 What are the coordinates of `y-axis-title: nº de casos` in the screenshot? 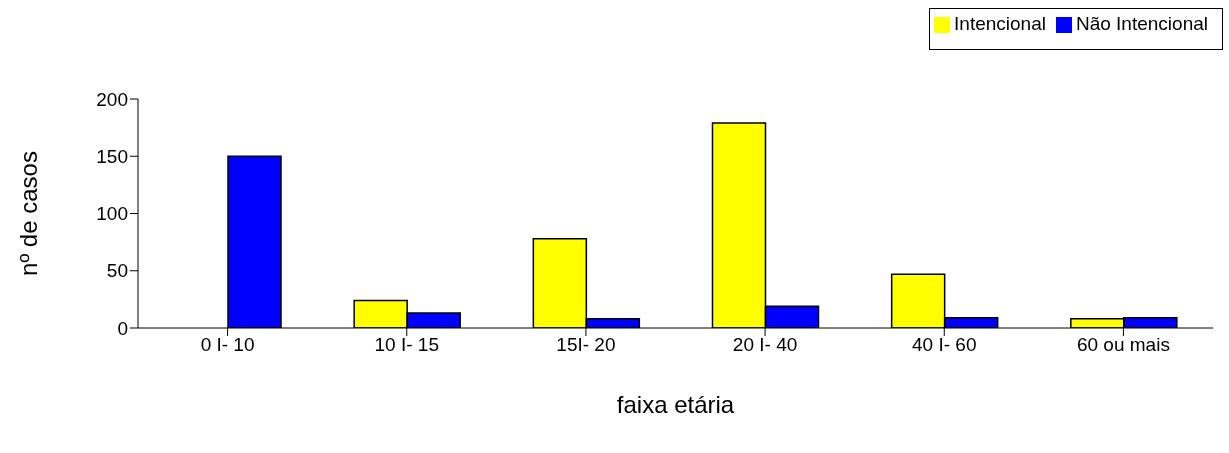 It's located at (28, 213).